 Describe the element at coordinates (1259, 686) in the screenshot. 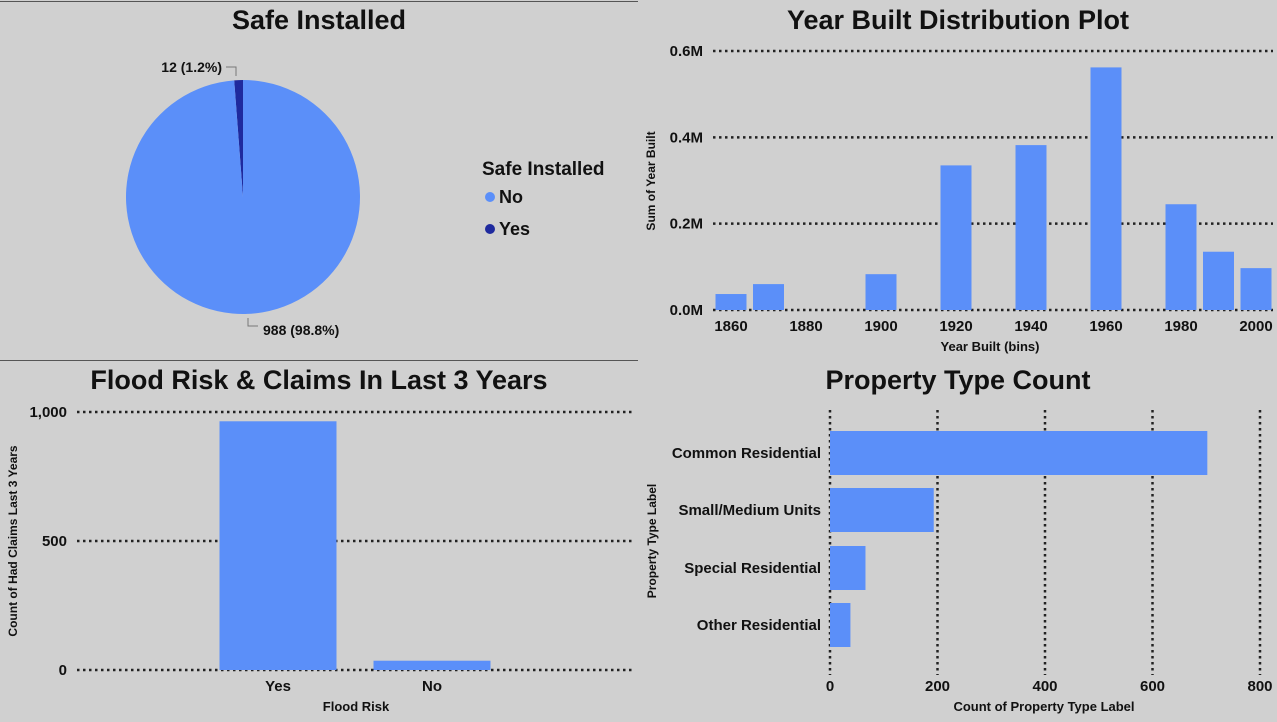

I see `x-tick-label: 800` at that location.